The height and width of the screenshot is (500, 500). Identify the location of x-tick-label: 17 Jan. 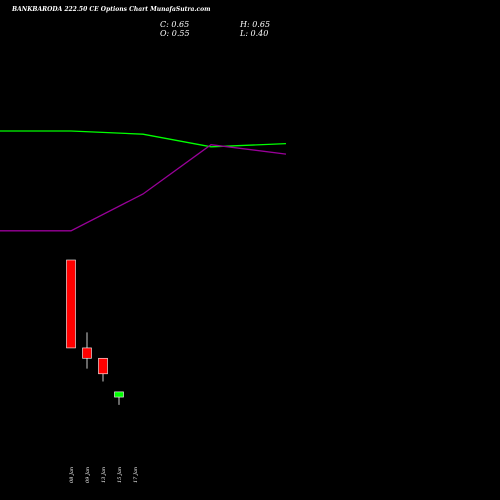
(136, 475).